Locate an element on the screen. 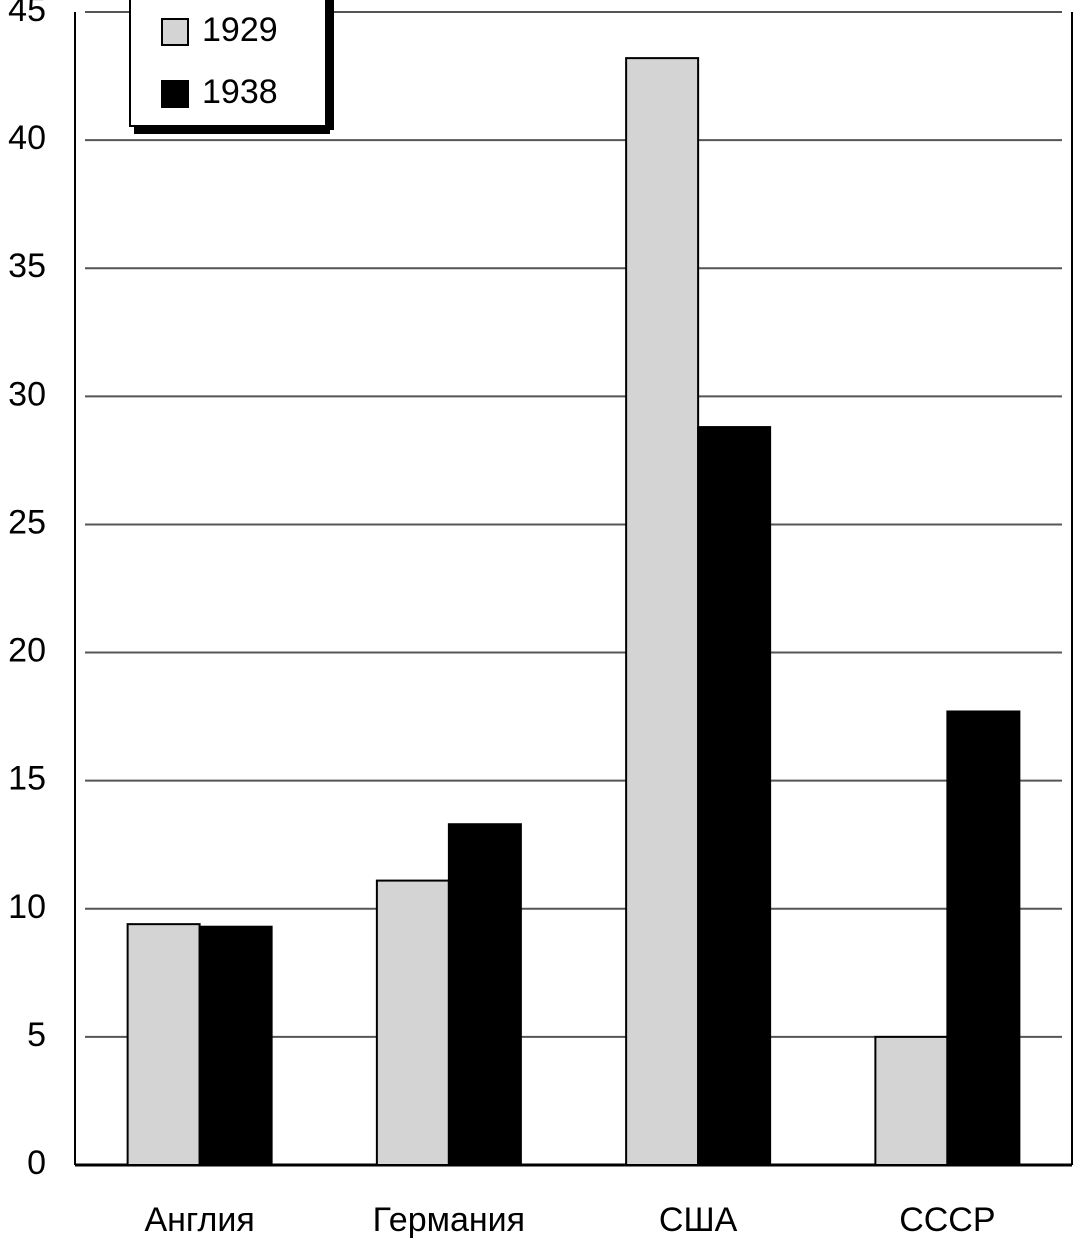  x-tick-label: США is located at coordinates (698, 1220).